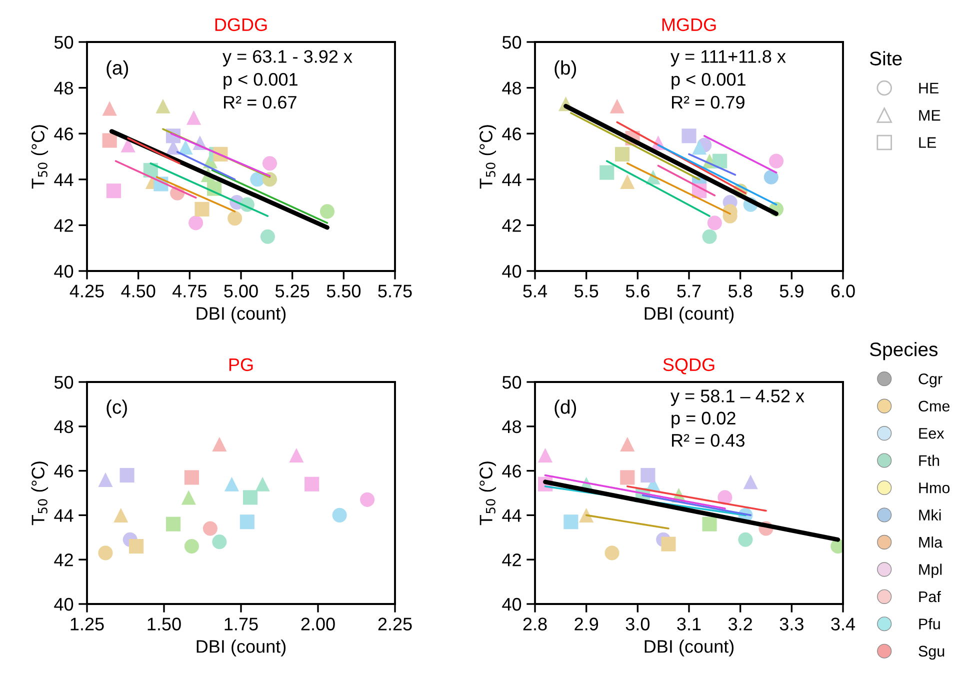 The image size is (971, 673). I want to click on chart-title: SQDG, so click(688, 366).